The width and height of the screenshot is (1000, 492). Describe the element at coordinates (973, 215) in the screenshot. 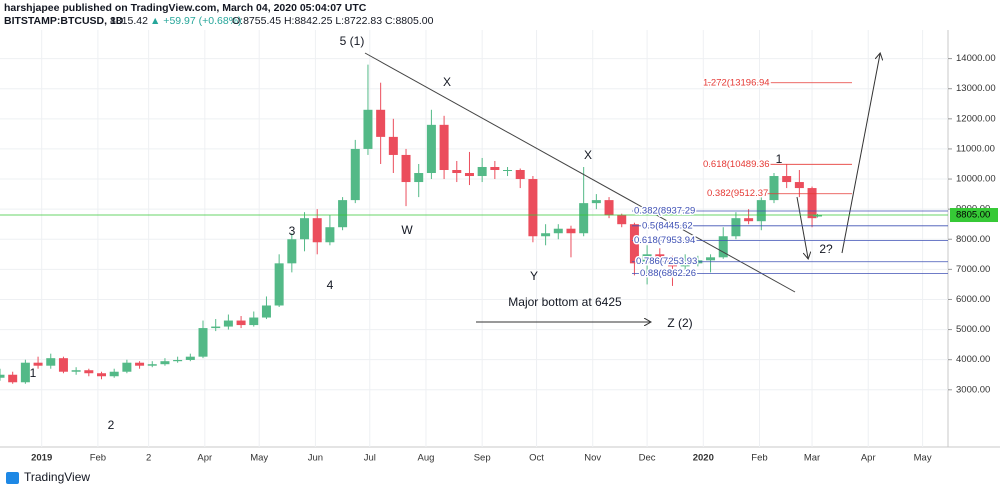

I see `last-price-label: 8805.00` at that location.